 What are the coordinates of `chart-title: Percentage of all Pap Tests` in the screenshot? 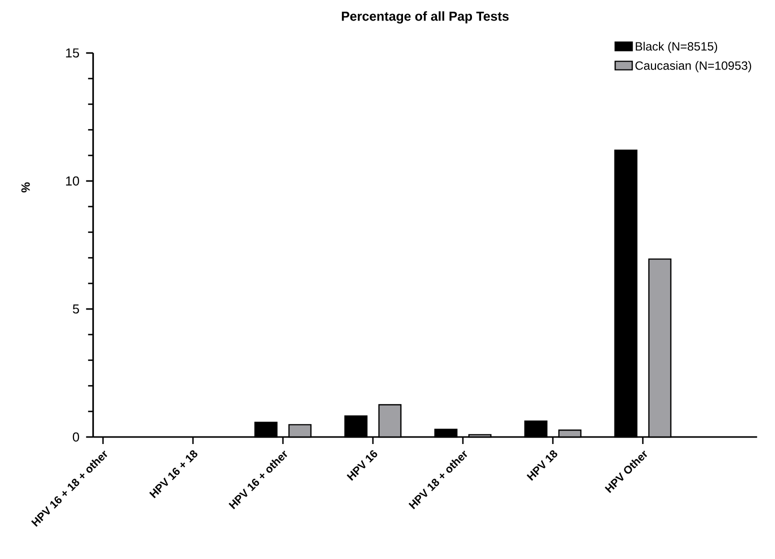 It's located at (425, 17).